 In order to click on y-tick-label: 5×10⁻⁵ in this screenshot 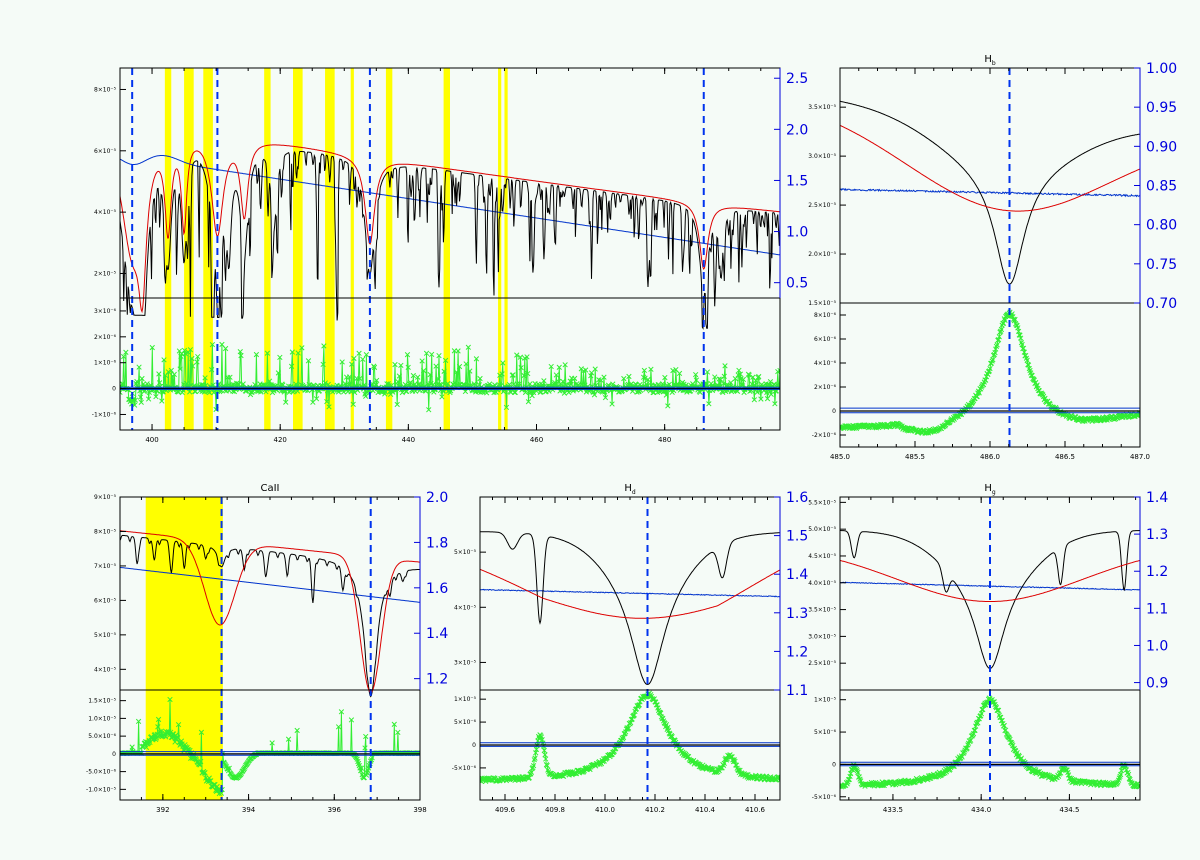, I will do `click(105, 635)`.